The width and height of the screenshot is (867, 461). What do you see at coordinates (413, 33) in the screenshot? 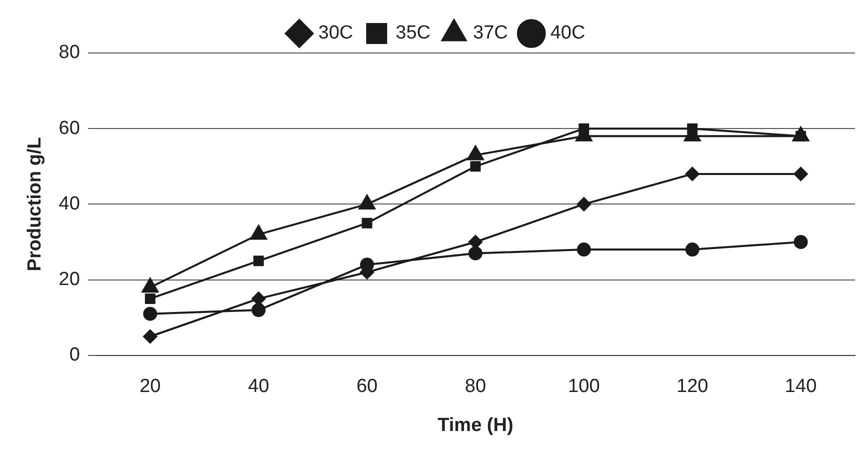
I see `legend-label: 35C` at bounding box center [413, 33].